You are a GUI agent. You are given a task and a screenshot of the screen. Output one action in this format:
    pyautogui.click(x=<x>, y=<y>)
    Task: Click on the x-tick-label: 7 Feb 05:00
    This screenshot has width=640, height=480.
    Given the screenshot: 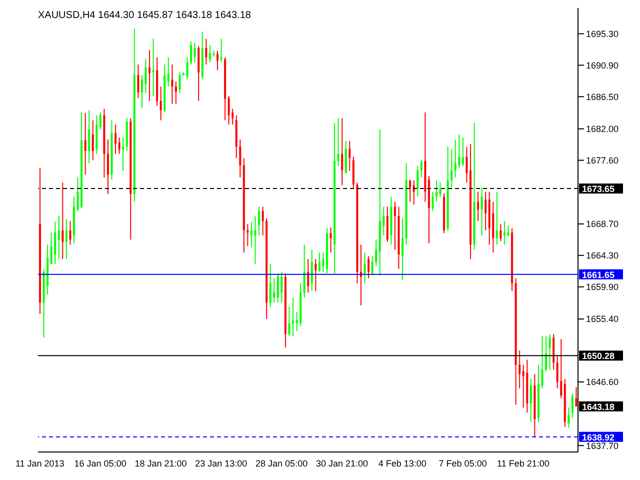 What is the action you would take?
    pyautogui.click(x=462, y=463)
    